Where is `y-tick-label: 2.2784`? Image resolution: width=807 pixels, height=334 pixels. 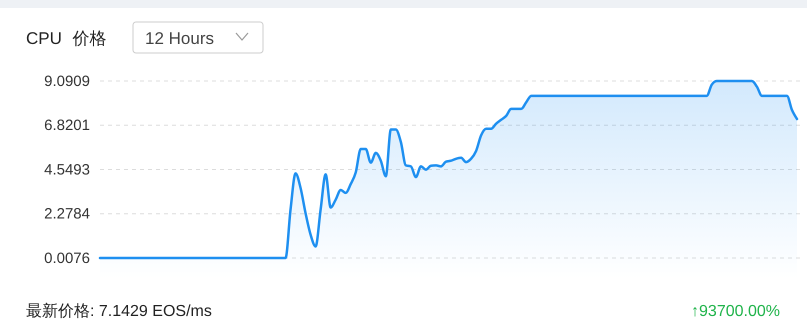
y-tick-label: 2.2784 is located at coordinates (67, 214).